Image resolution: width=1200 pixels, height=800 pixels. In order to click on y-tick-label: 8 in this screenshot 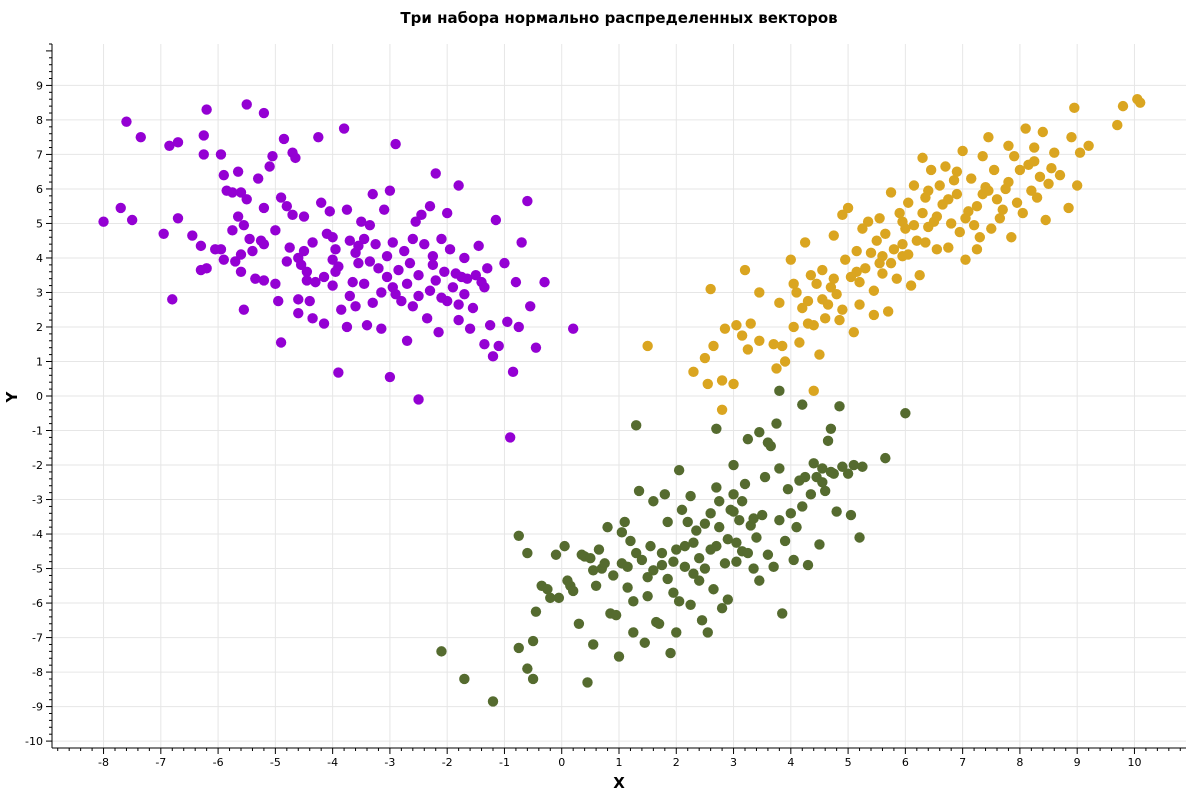, I will do `click(39, 120)`.